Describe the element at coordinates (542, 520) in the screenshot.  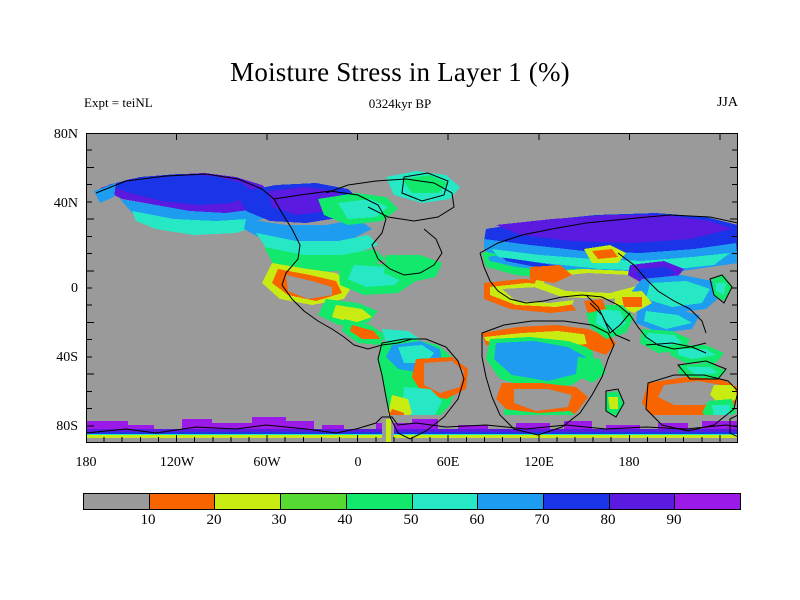
I see `colorbar-tick-70: 70` at that location.